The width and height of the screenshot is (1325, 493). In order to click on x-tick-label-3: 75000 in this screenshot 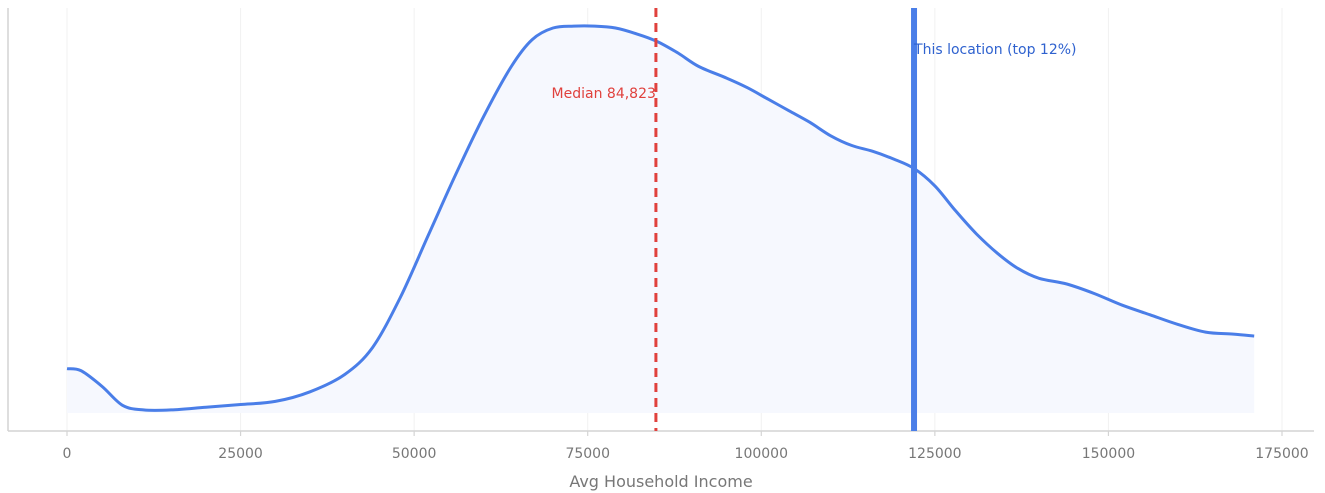, I will do `click(587, 454)`.